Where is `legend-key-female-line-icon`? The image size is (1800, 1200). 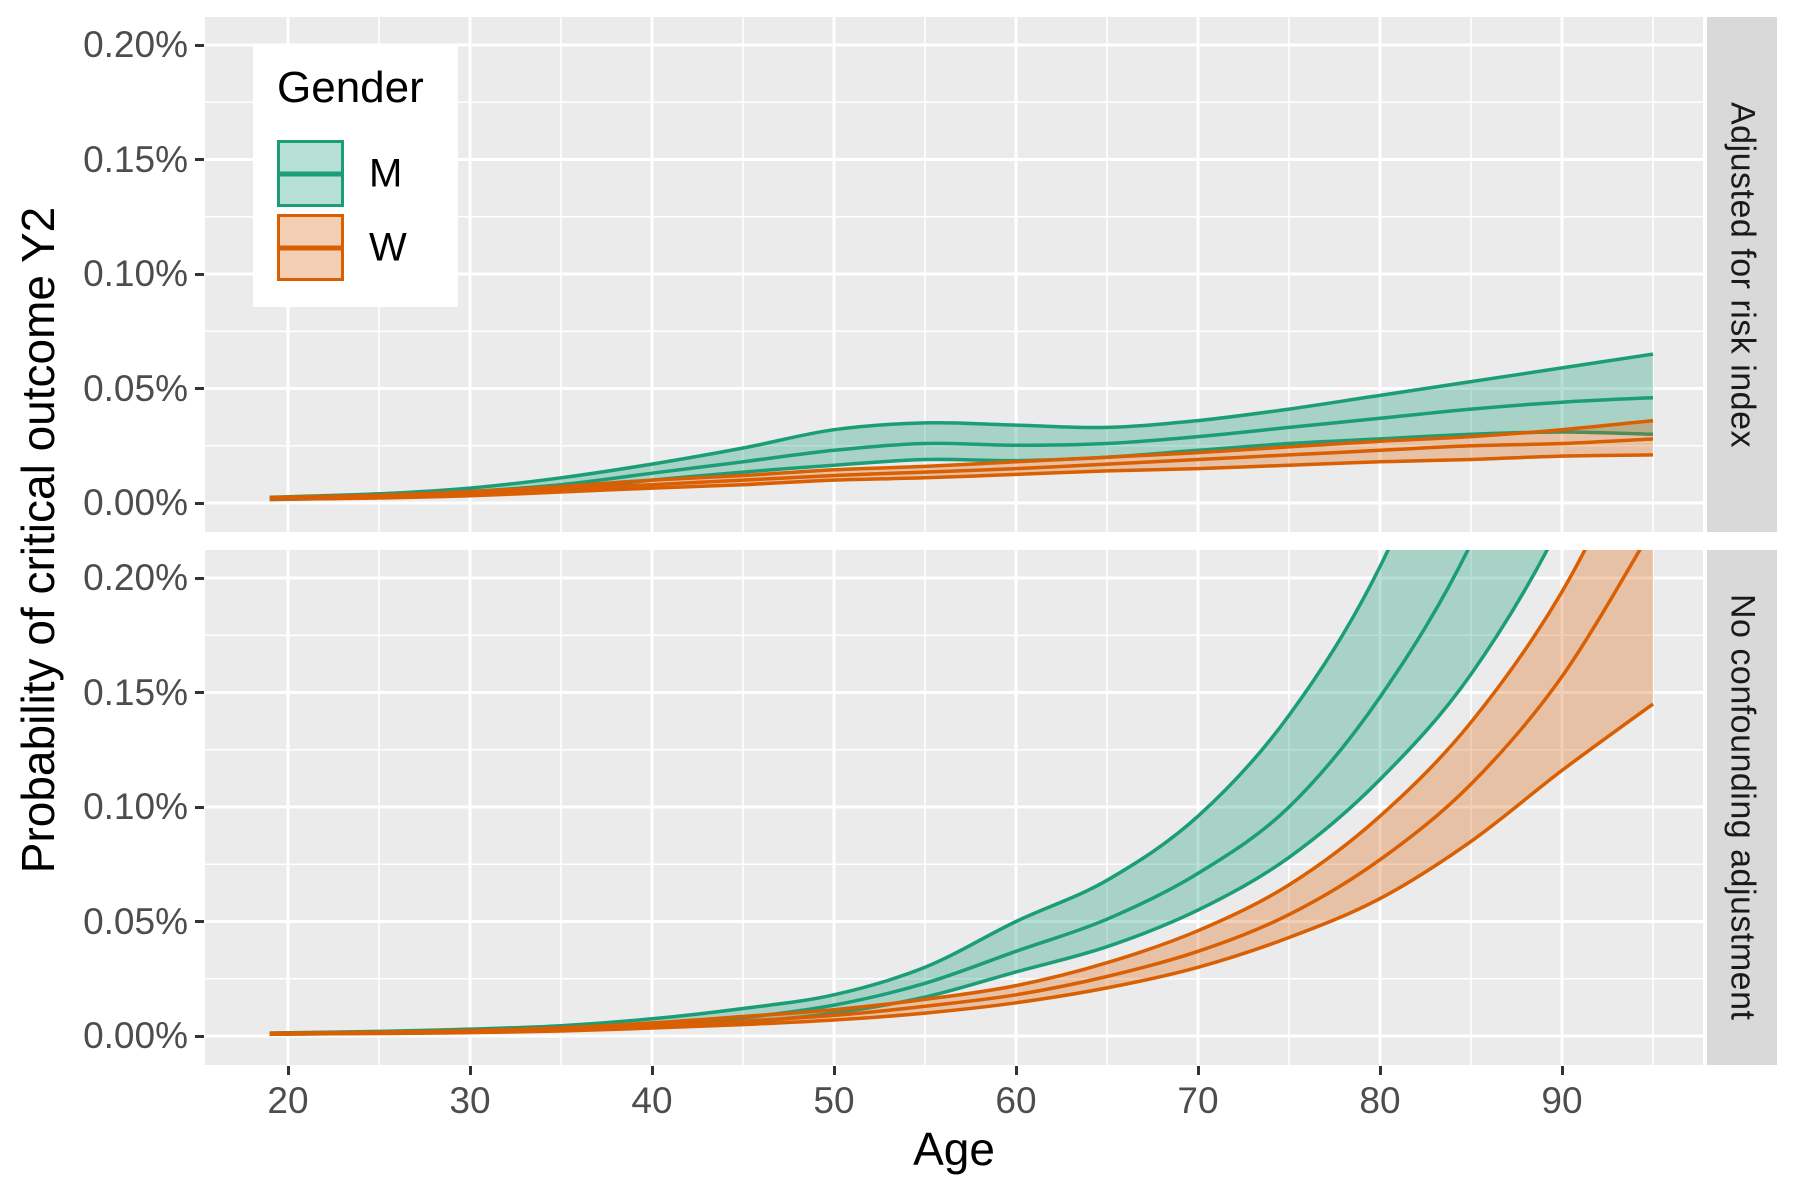
legend-key-female-line-icon is located at coordinates (310, 247).